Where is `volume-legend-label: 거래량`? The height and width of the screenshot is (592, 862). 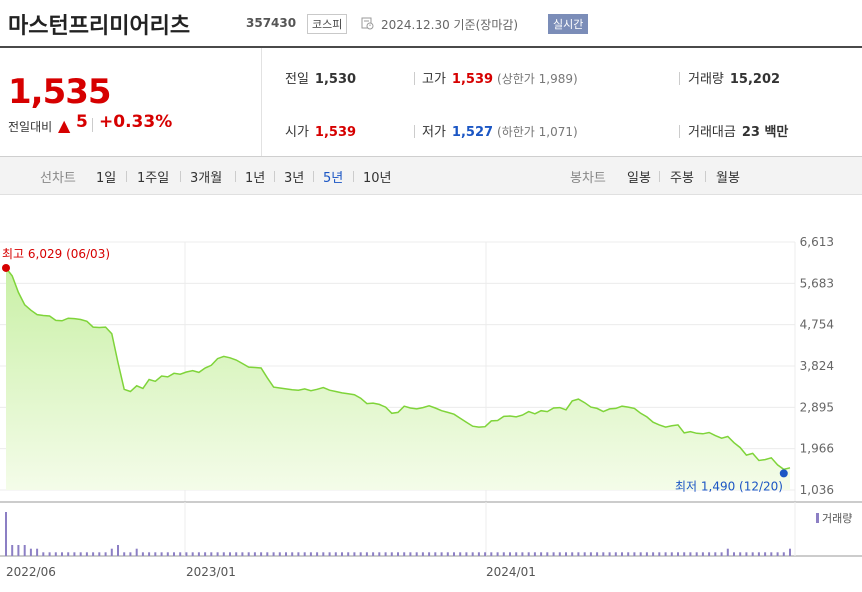 volume-legend-label: 거래량 is located at coordinates (837, 518).